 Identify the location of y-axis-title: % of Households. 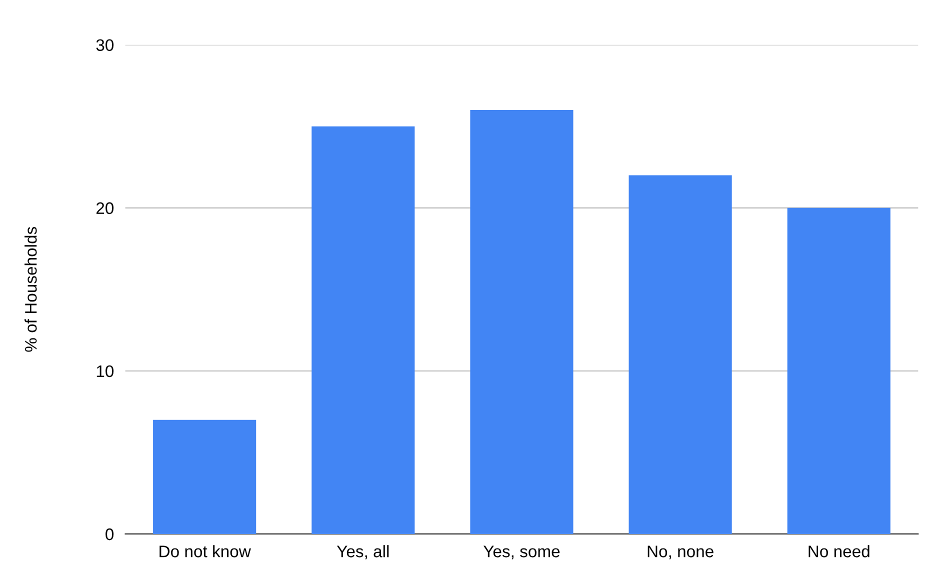
(30, 289).